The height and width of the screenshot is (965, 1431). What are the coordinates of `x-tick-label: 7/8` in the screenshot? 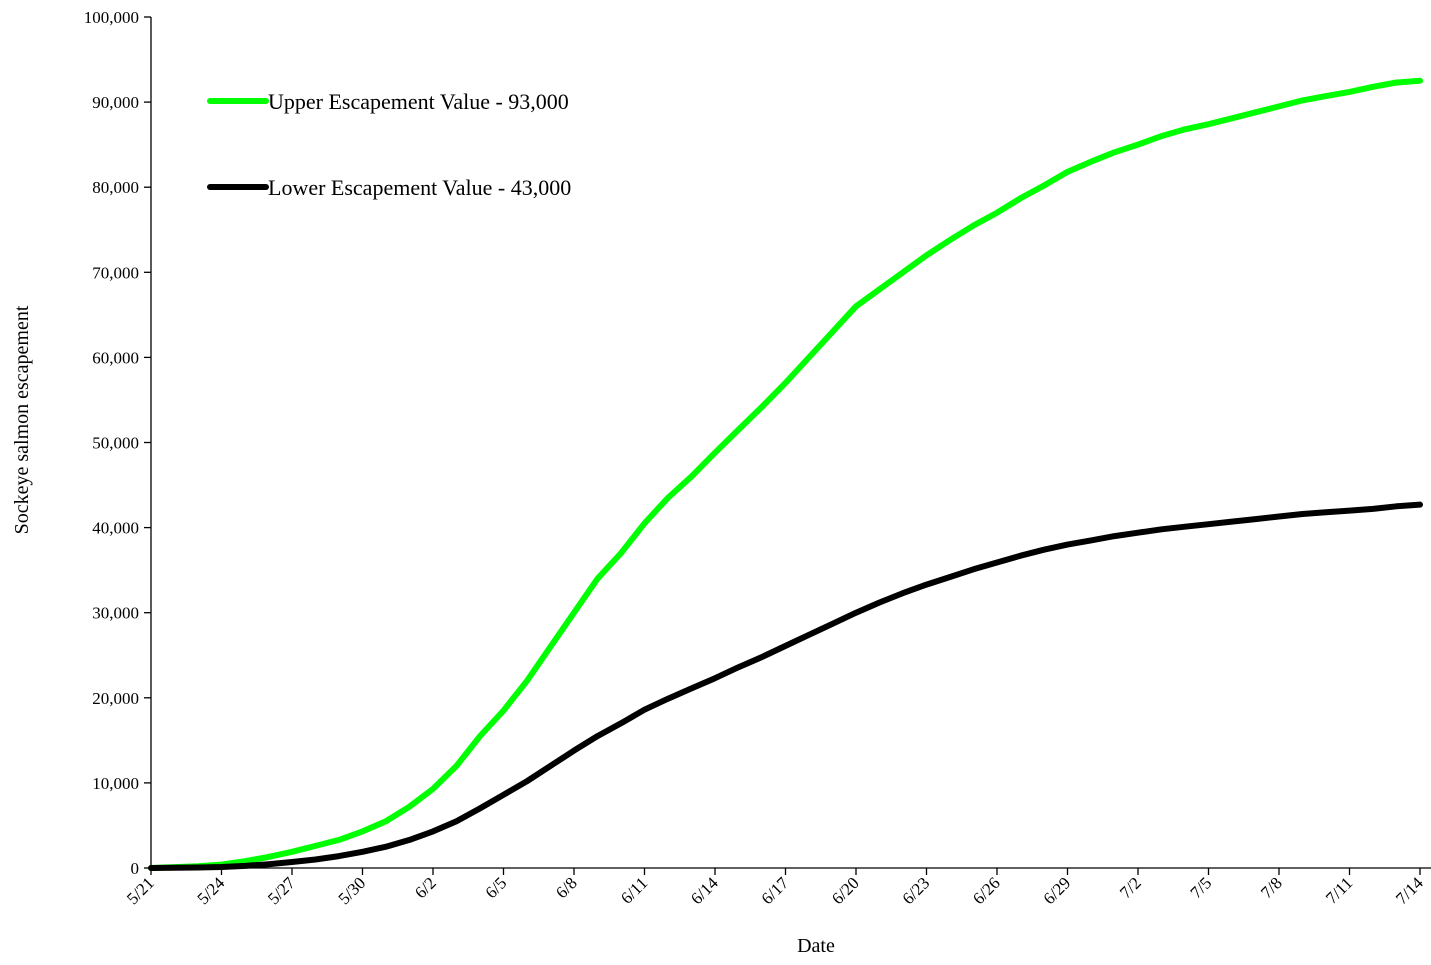 It's located at (1271, 887).